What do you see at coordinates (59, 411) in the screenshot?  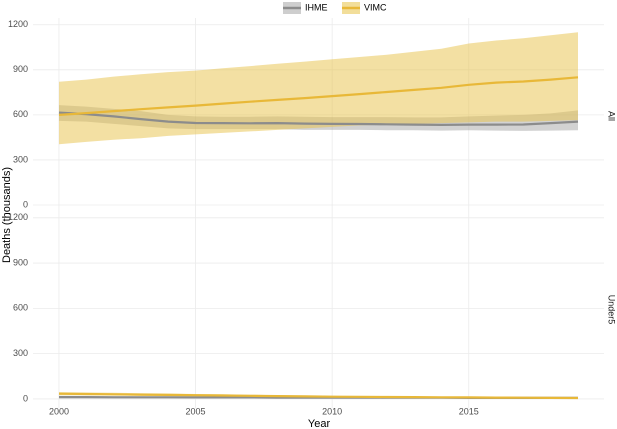 I see `x-tick-label: 2000` at bounding box center [59, 411].